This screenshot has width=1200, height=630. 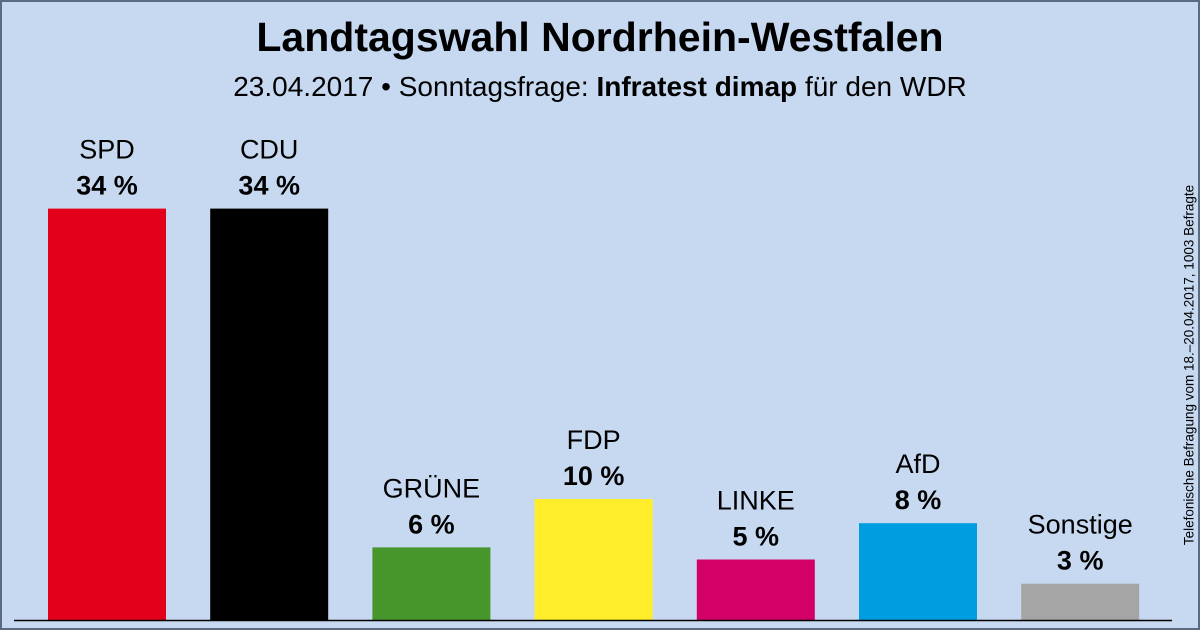 I want to click on bar-sonstige, so click(x=1080, y=601).